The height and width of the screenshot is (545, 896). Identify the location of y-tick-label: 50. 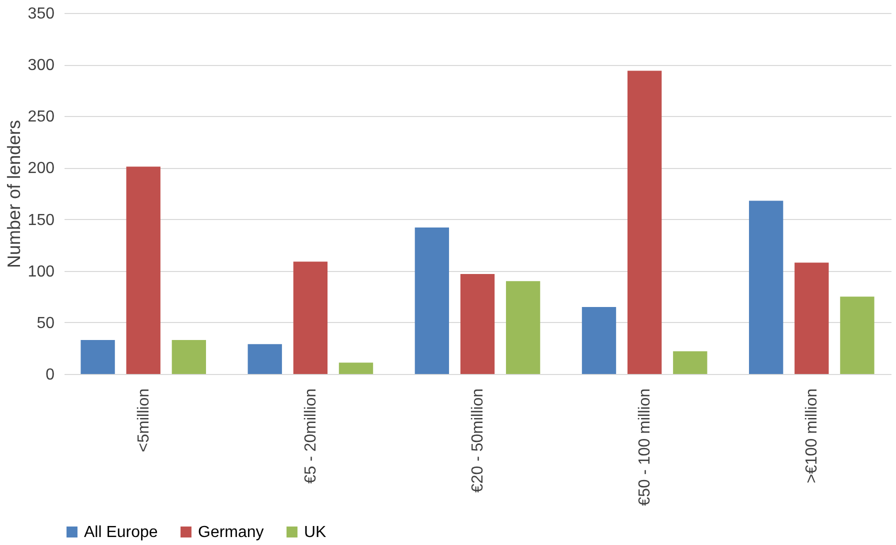
(45, 323).